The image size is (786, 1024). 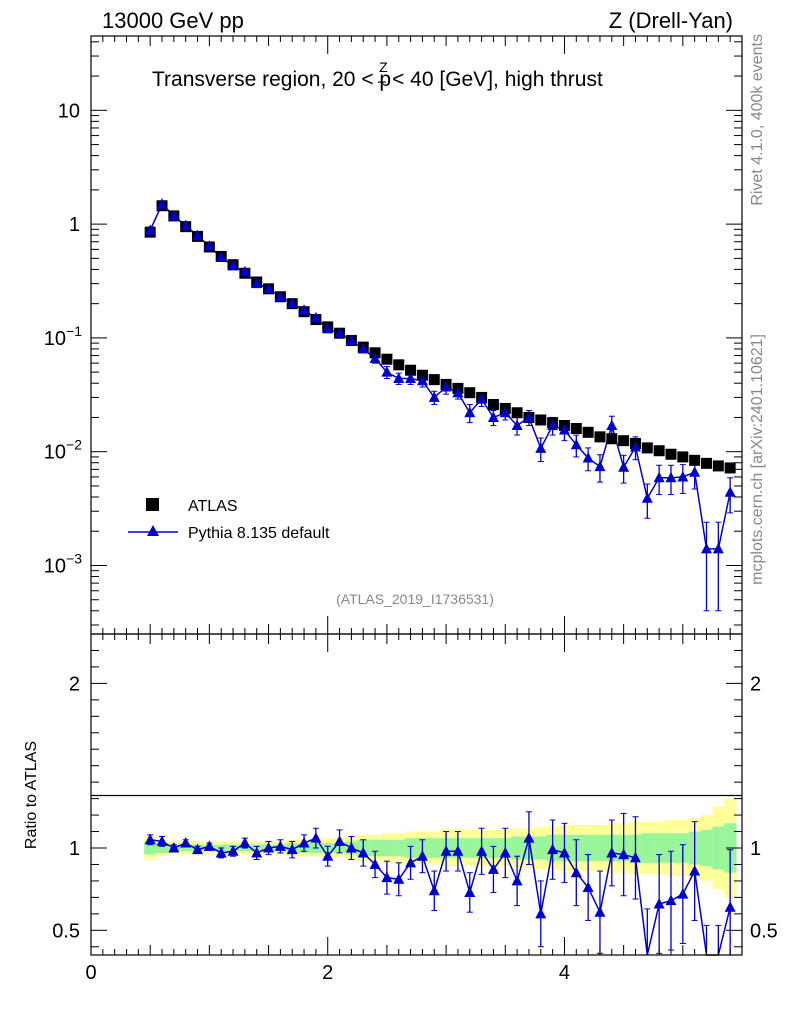 What do you see at coordinates (213, 506) in the screenshot?
I see `legend-data-label: ATLAS` at bounding box center [213, 506].